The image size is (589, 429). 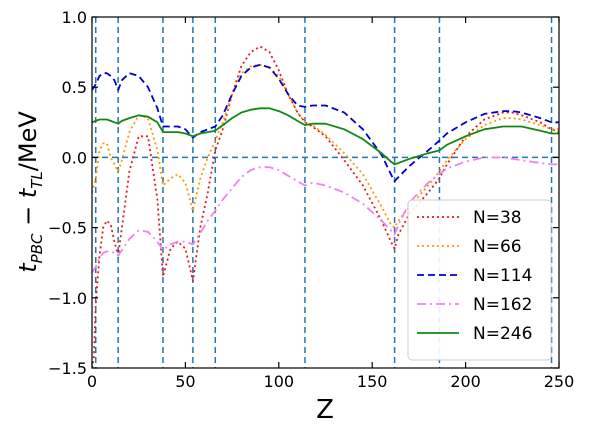 What do you see at coordinates (67, 298) in the screenshot?
I see `y-tick-label: −1.0` at bounding box center [67, 298].